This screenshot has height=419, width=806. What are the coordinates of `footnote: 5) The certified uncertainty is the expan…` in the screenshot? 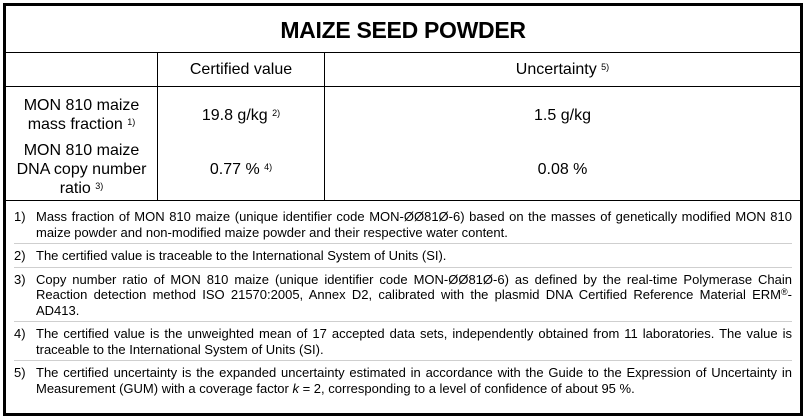 It's located at (403, 381).